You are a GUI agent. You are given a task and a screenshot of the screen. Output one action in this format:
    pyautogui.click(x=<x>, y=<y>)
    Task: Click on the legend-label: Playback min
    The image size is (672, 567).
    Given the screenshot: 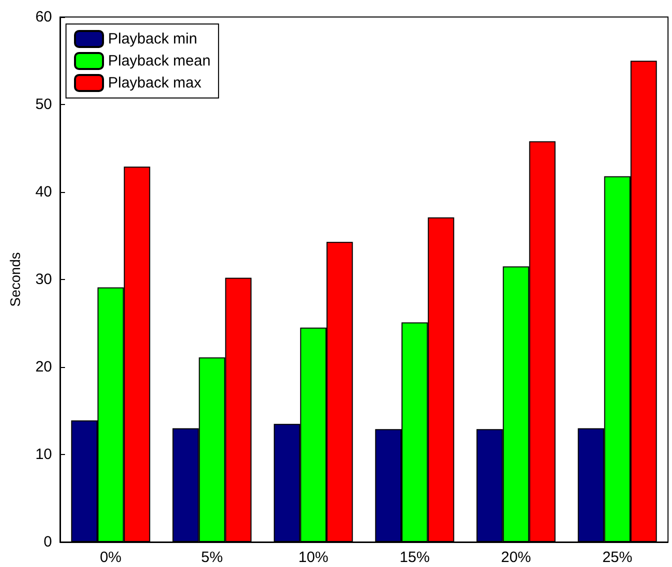 What is the action you would take?
    pyautogui.click(x=153, y=39)
    